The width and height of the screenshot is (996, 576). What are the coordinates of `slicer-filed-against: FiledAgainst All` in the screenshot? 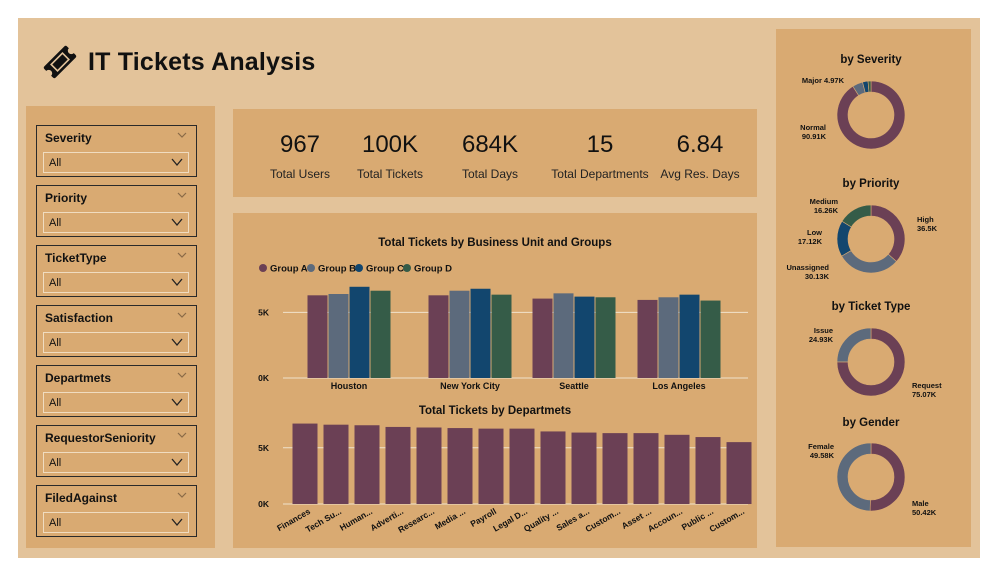 It's located at (116, 511).